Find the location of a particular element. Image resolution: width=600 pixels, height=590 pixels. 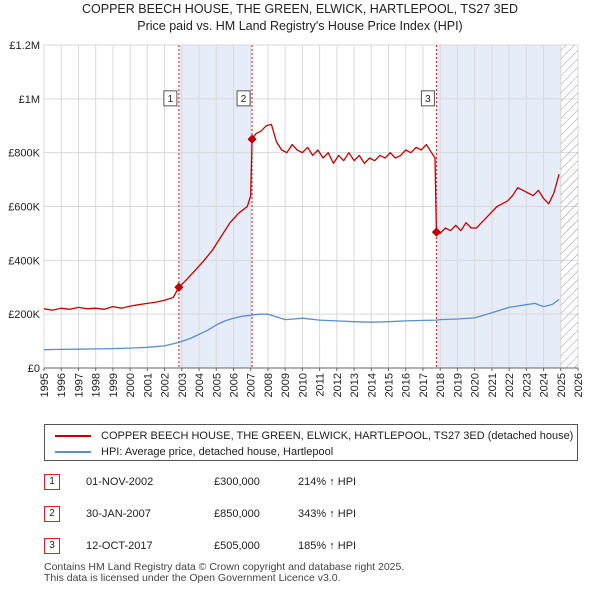

event-hpi-change: 214% ↑ HPI is located at coordinates (327, 482).